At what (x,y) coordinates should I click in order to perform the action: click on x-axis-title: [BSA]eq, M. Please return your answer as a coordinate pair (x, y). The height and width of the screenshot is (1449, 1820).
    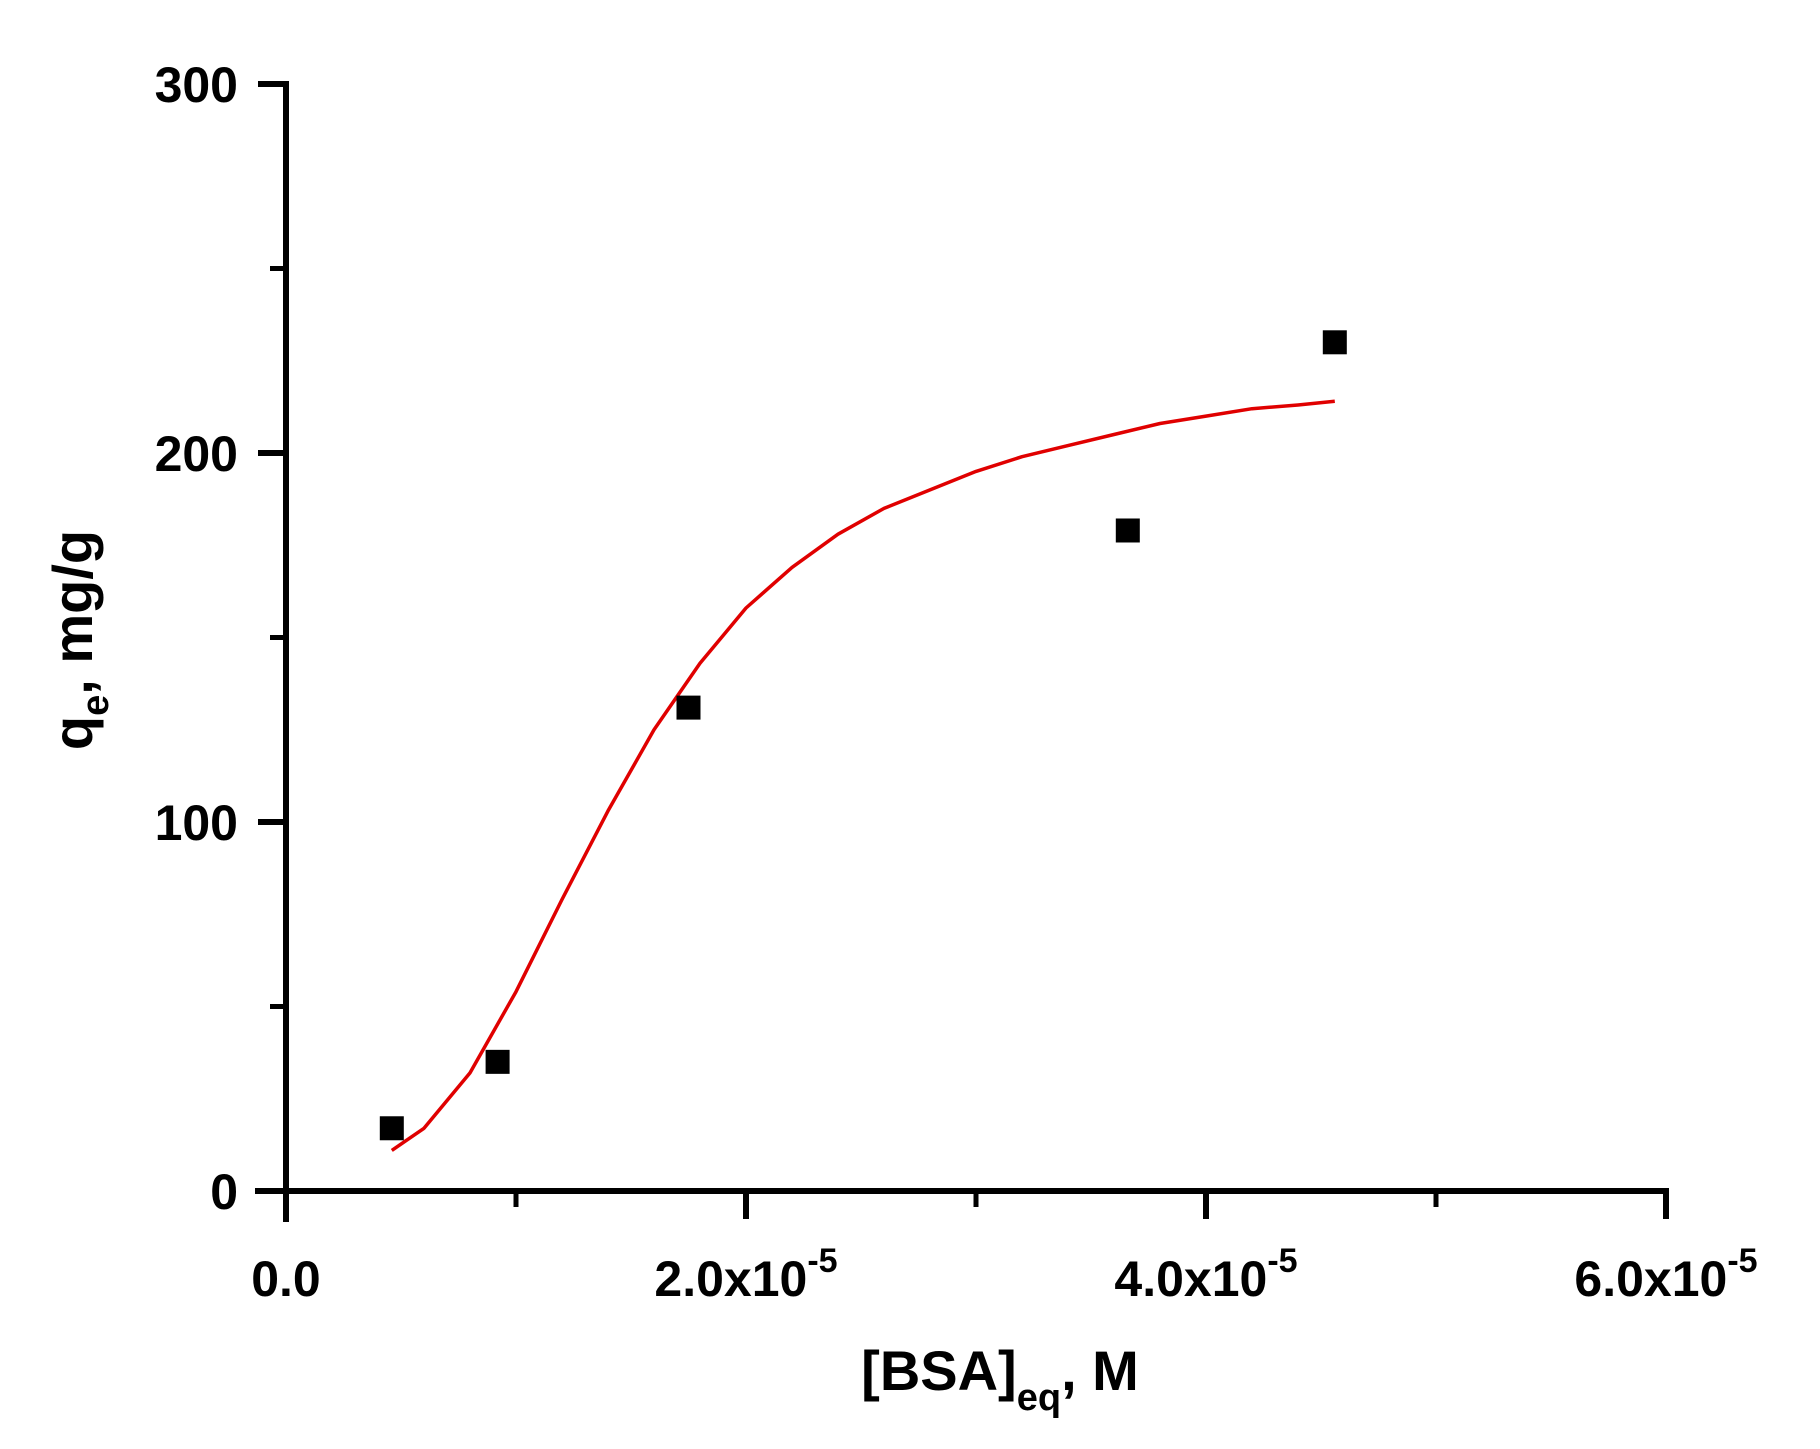
    Looking at the image, I should click on (1000, 1379).